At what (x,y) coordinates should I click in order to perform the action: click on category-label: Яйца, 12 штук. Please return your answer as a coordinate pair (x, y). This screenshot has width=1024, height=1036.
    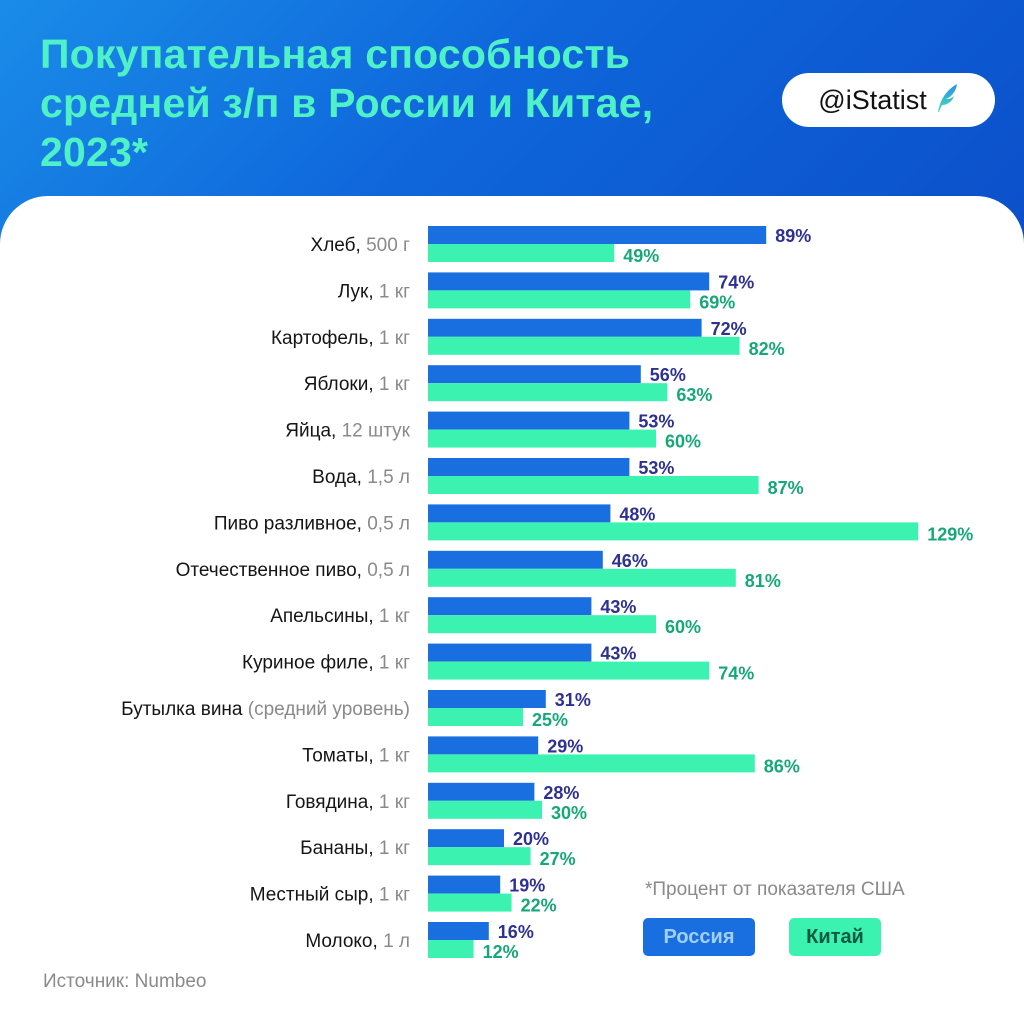
    Looking at the image, I should click on (347, 431).